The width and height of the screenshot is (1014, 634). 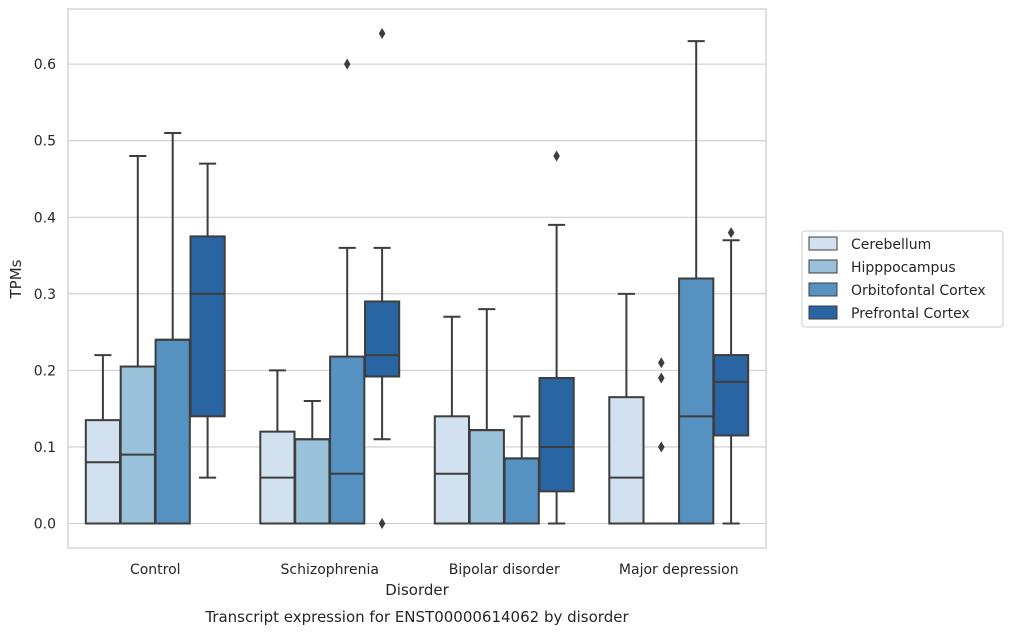 What do you see at coordinates (504, 570) in the screenshot?
I see `x-tick-label: Bipolar disorder` at bounding box center [504, 570].